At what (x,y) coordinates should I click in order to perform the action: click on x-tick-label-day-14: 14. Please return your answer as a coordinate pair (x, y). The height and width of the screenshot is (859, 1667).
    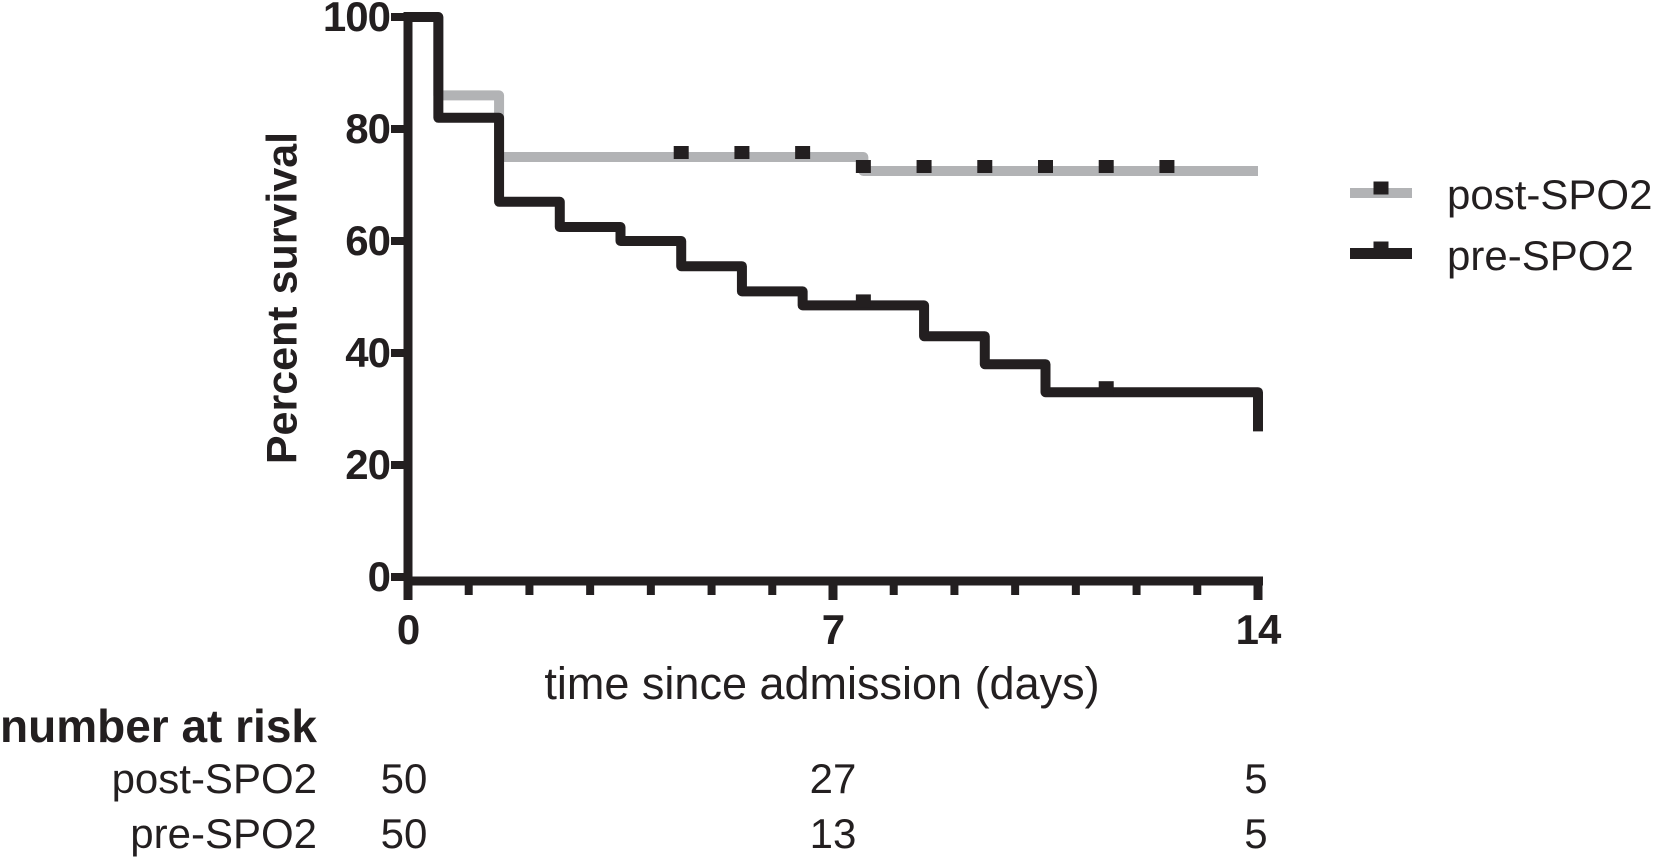
    Looking at the image, I should click on (1258, 629).